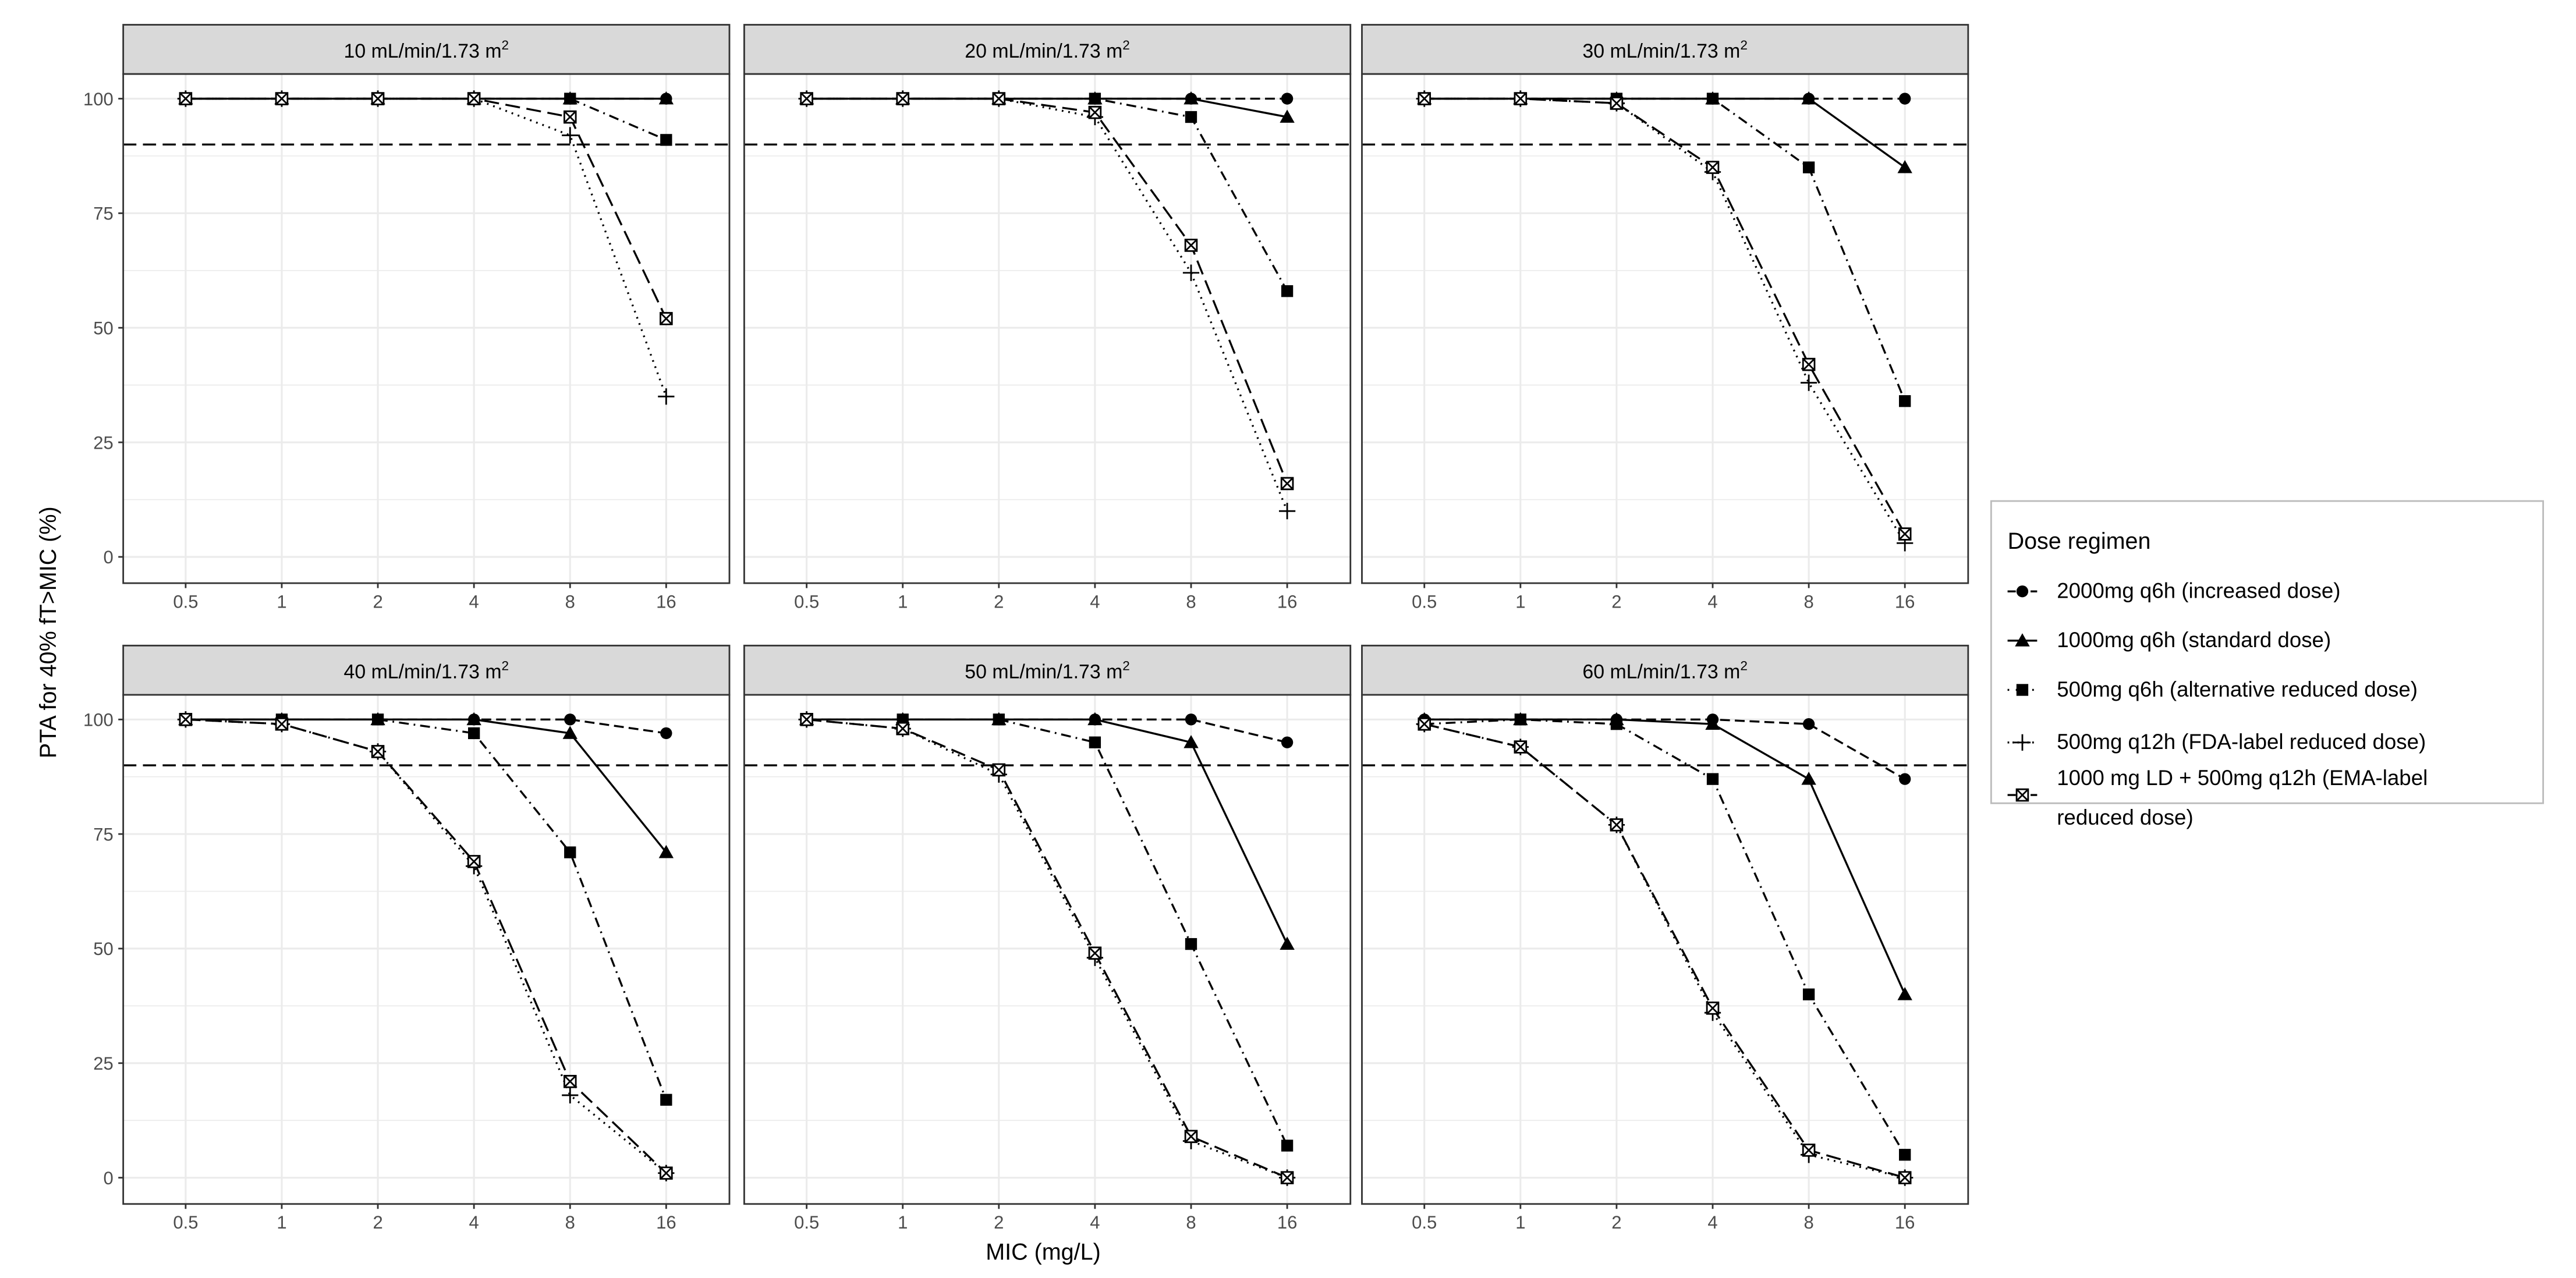 This screenshot has height=1278, width=2576. I want to click on x-axis-label: MIC (mg/L), so click(1043, 1252).